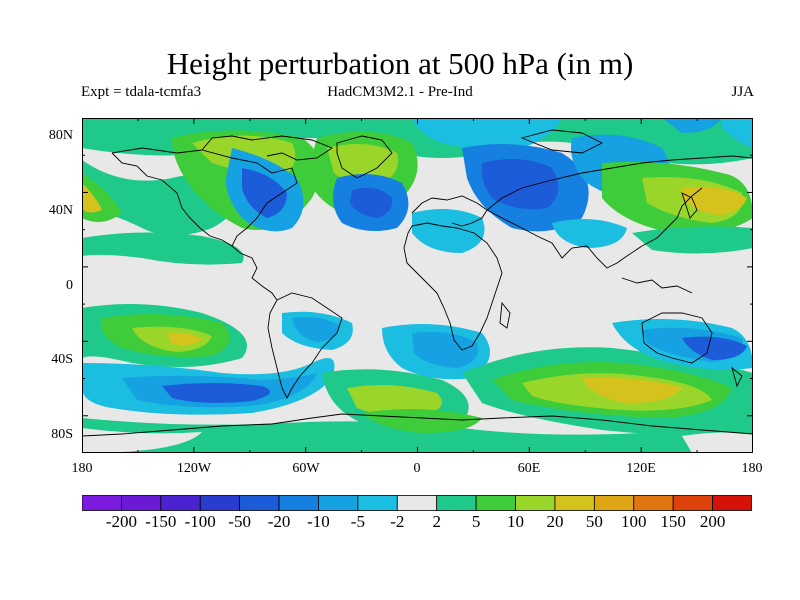  Describe the element at coordinates (634, 521) in the screenshot. I see `colorbar-label: 100` at that location.